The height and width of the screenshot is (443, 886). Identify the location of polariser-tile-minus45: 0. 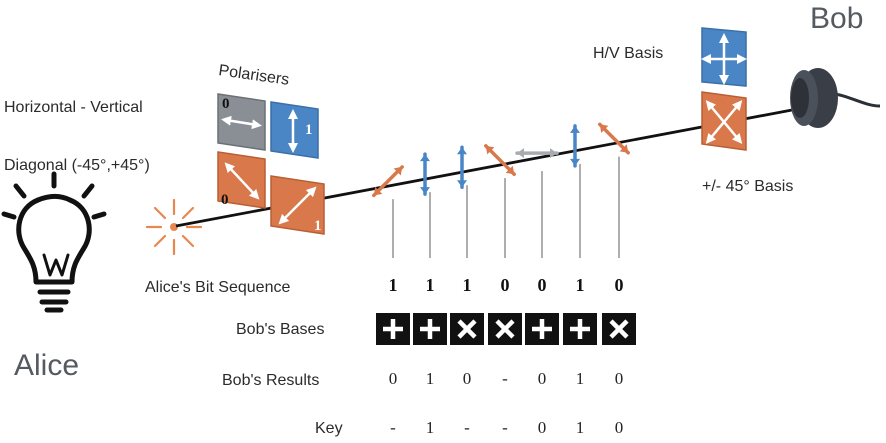
(241, 180).